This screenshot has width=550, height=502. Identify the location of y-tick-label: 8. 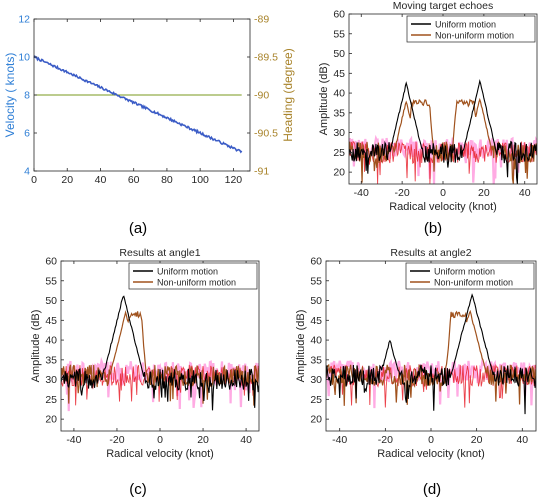
(27, 96).